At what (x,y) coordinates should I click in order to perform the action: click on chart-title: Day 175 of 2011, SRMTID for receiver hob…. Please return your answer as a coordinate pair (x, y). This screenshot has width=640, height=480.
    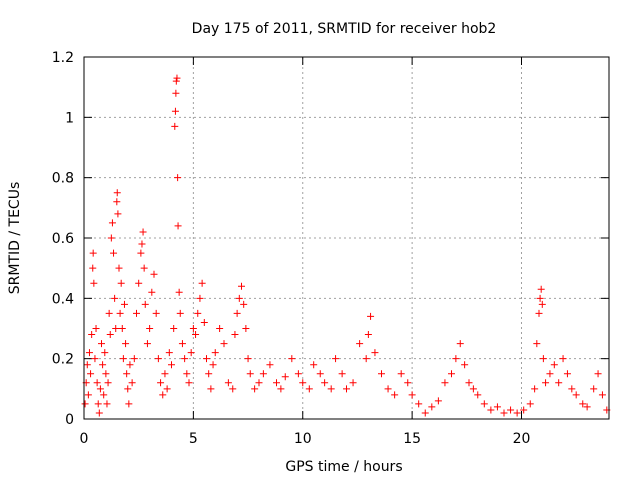
    Looking at the image, I should click on (344, 29).